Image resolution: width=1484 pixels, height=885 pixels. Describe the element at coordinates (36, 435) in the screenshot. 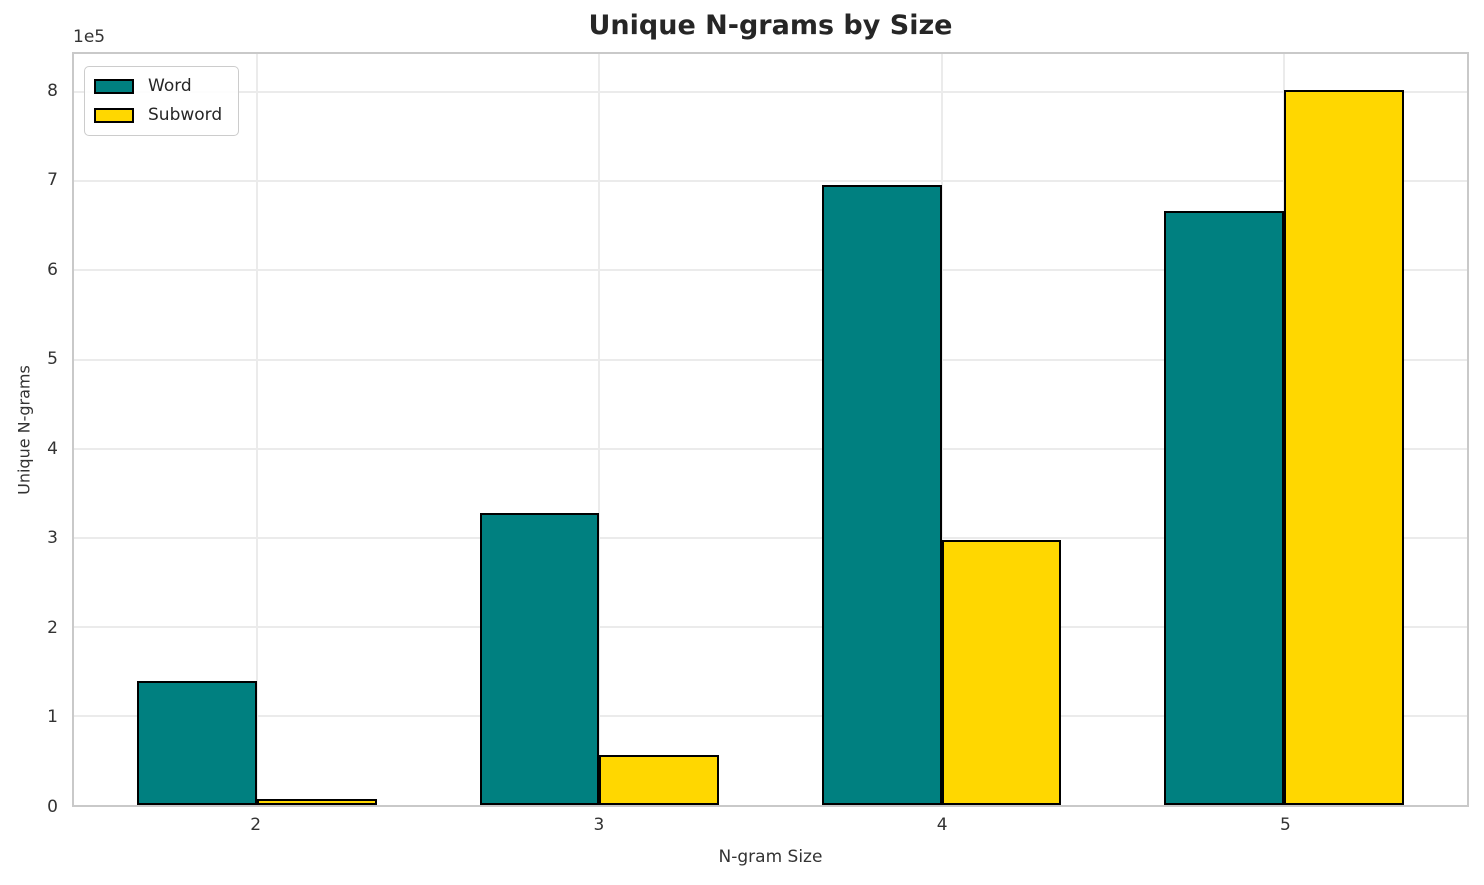

I see `y-axis-ticks: 0 1 2 3 4 5 6 7 8` at that location.